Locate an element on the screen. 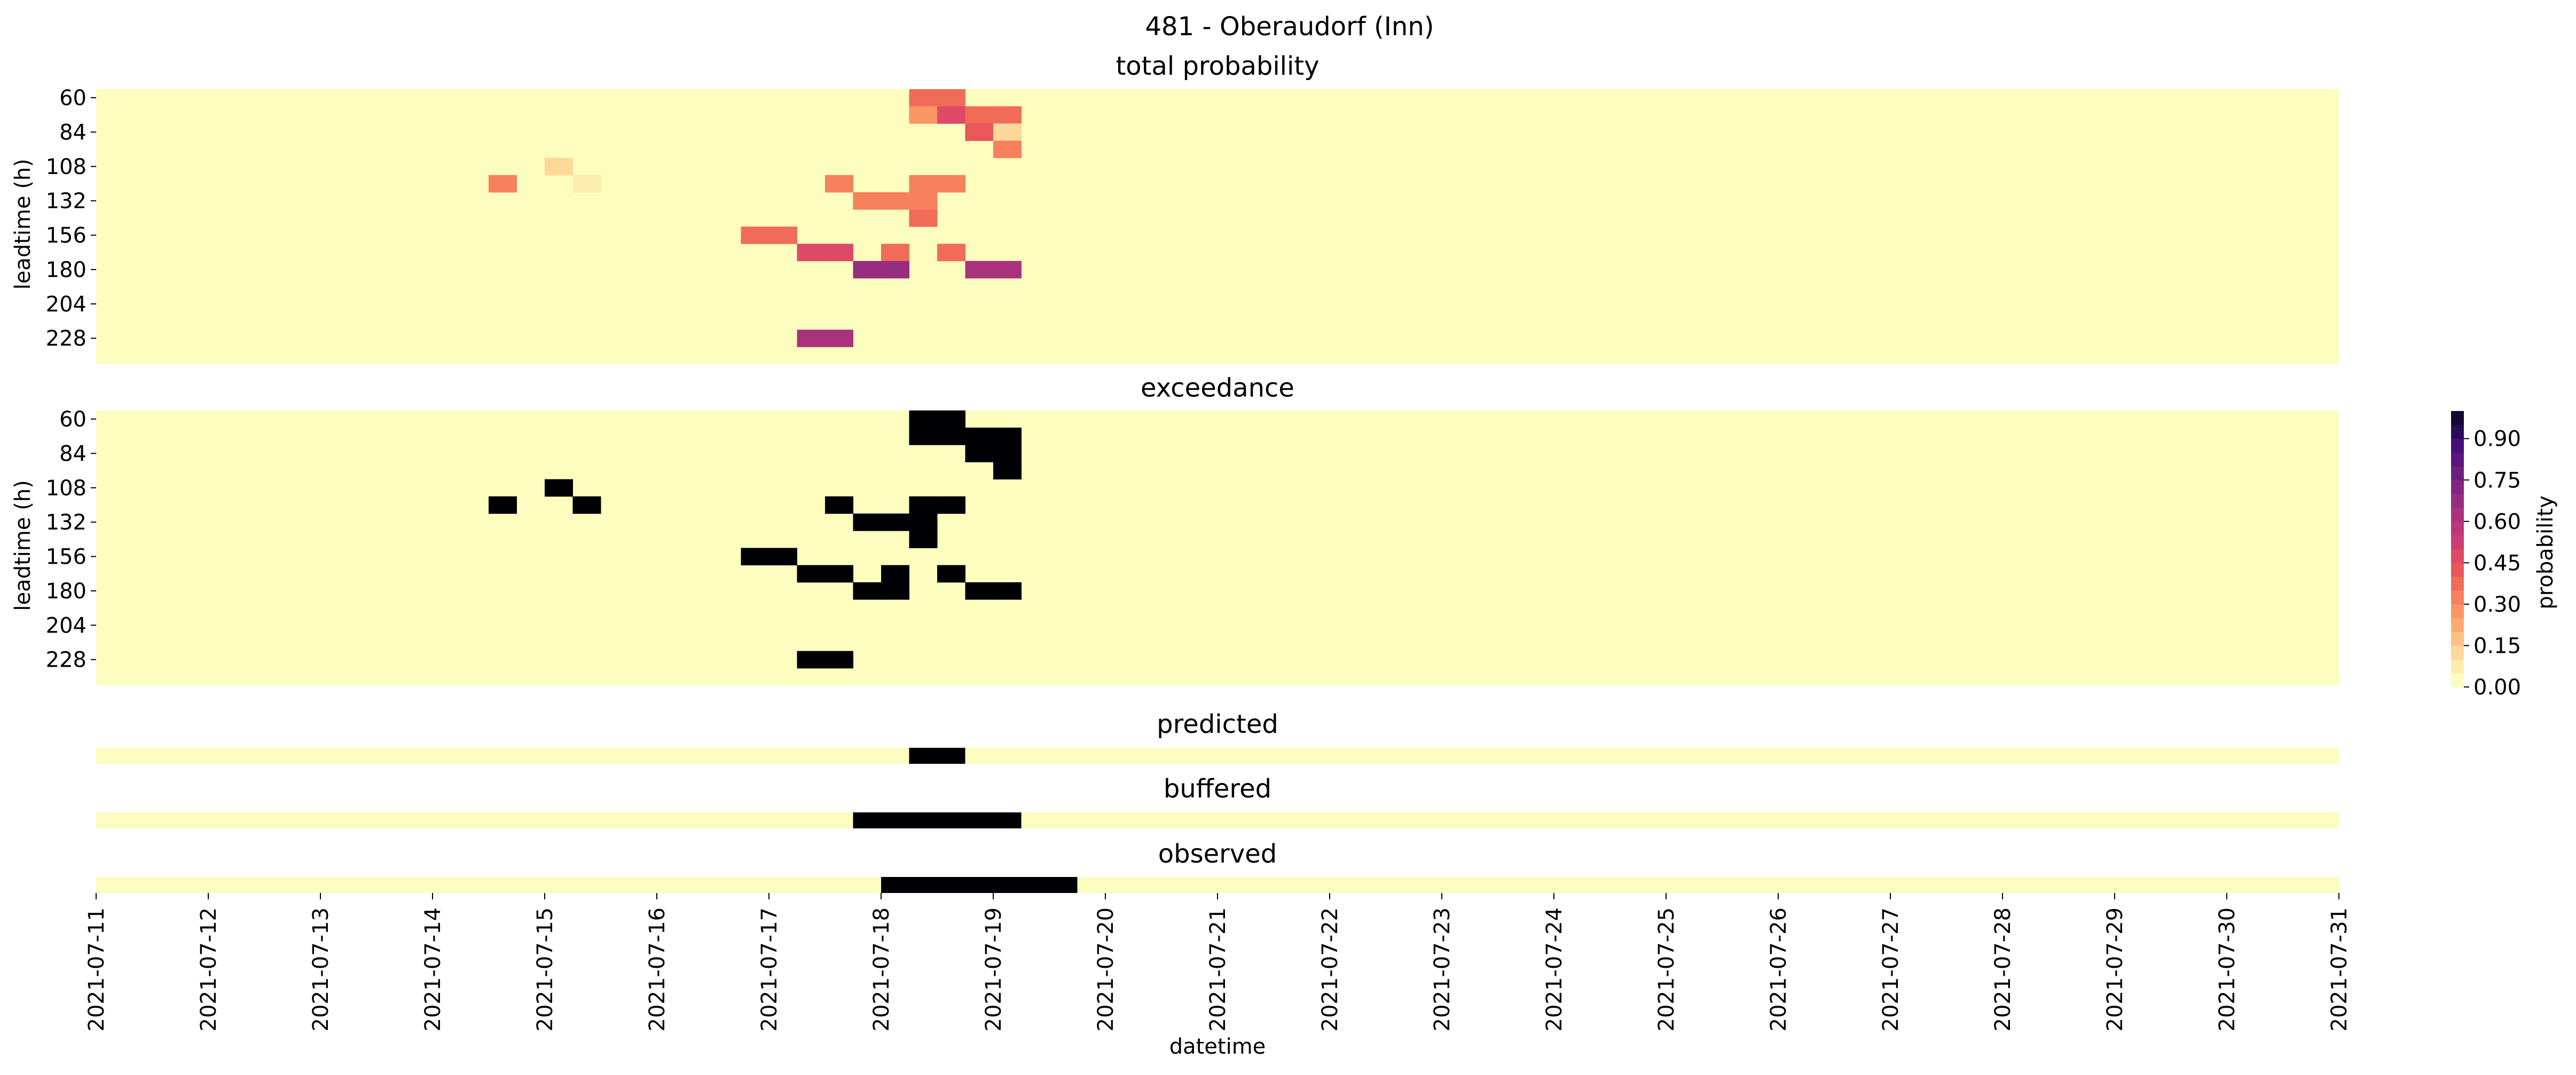 The image size is (2576, 1075). colorbar-tick-label: 0.00 is located at coordinates (2497, 687).